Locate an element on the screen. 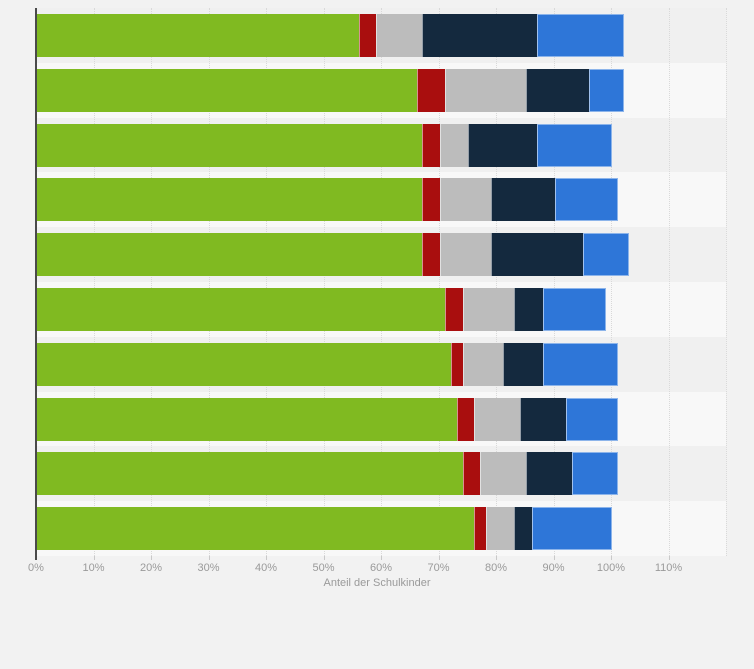 The image size is (754, 669). x-axis: 0% 10% 20% 30% 40% 50% 60% 70% 80% 90% 100% 110% is located at coordinates (377, 571).